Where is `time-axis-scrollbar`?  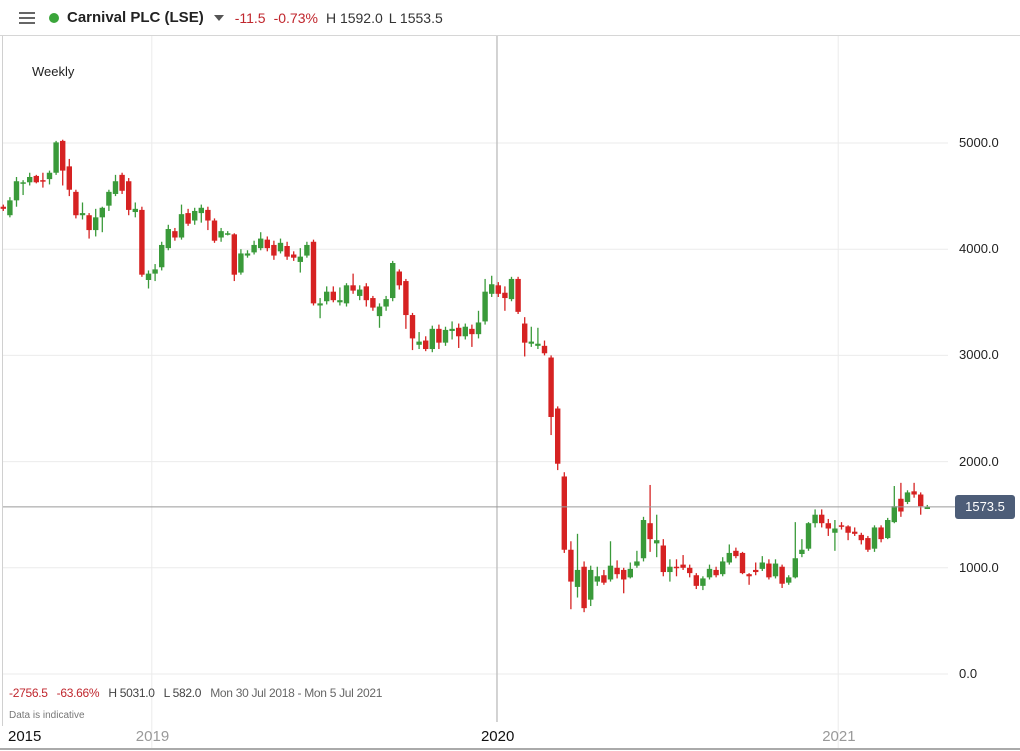
time-axis-scrollbar is located at coordinates (510, 749).